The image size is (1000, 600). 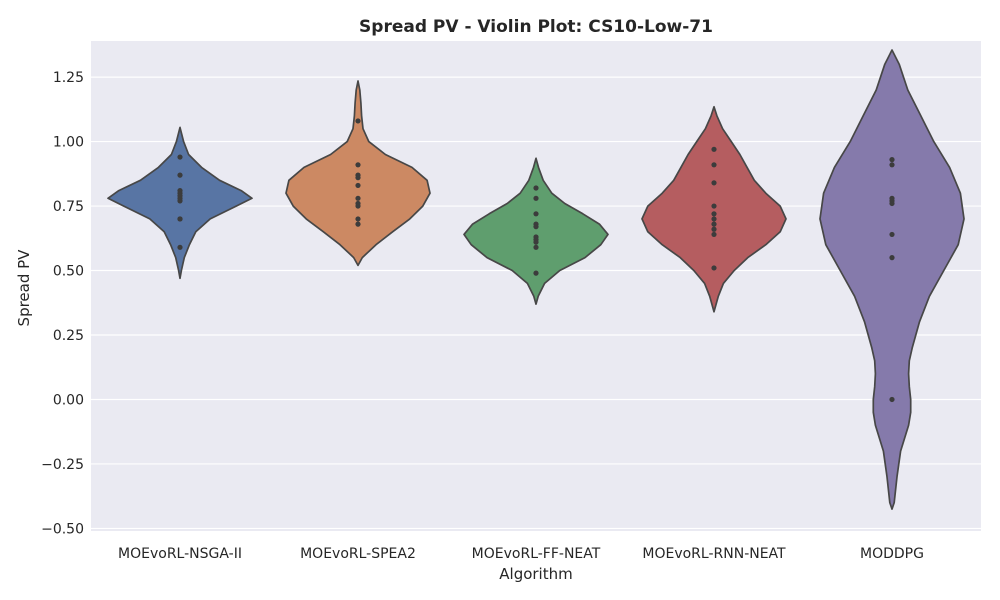 I want to click on y-tick-label: 0.75, so click(x=68, y=207).